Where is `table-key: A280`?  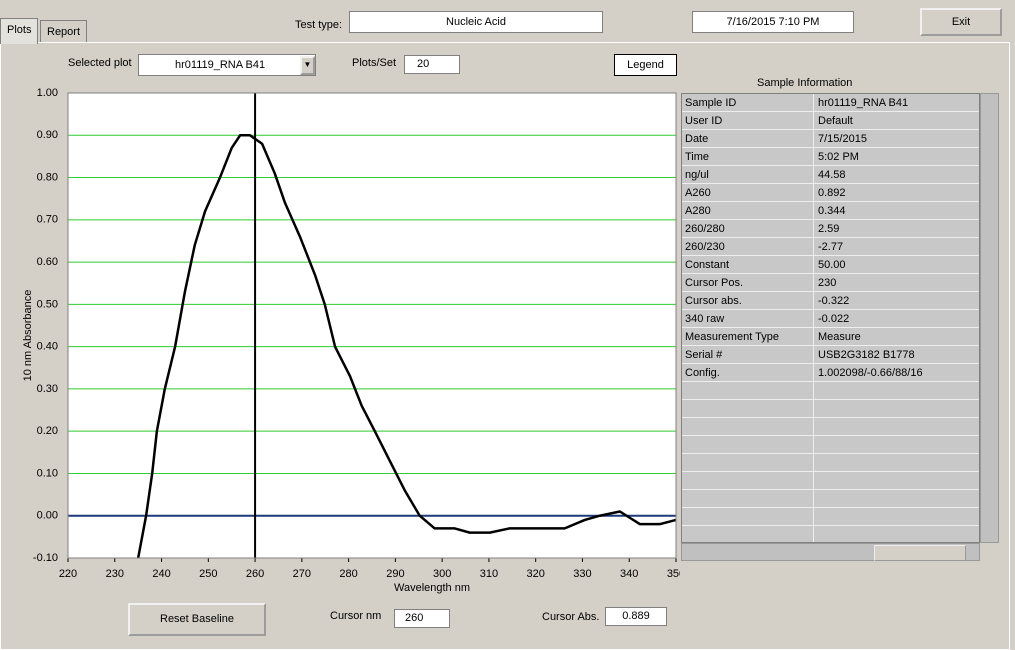 table-key: A280 is located at coordinates (698, 211).